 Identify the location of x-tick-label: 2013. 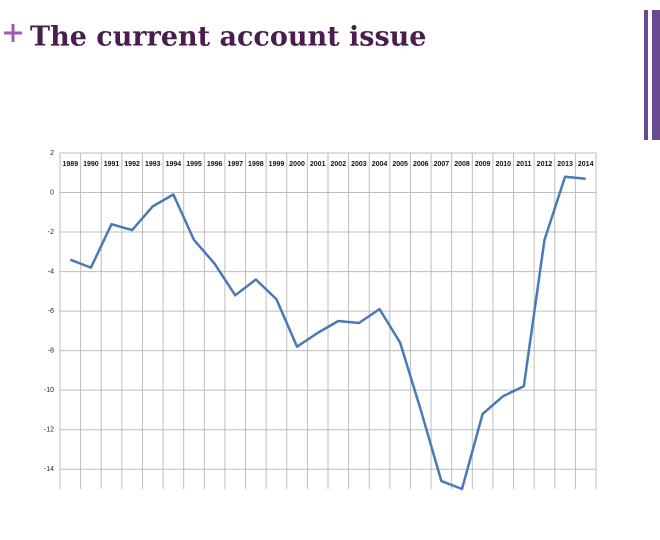
(565, 164).